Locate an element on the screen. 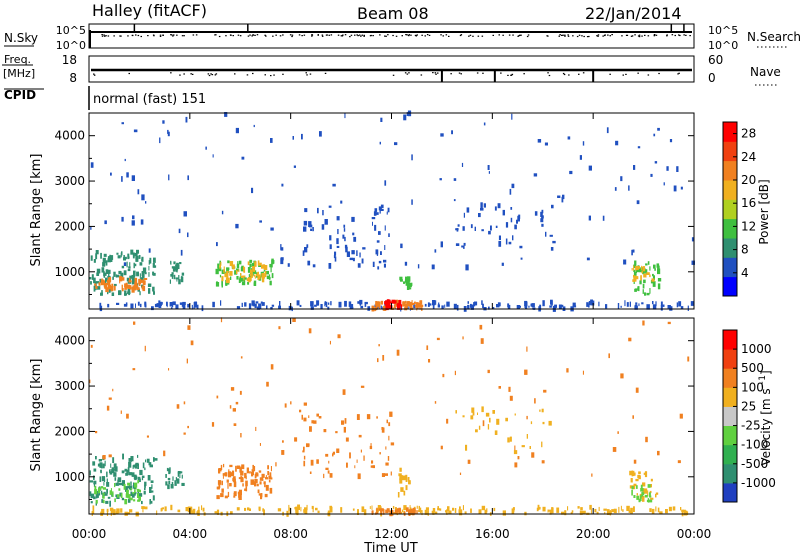  power-colorbar-tick-label: 16 is located at coordinates (748, 203).